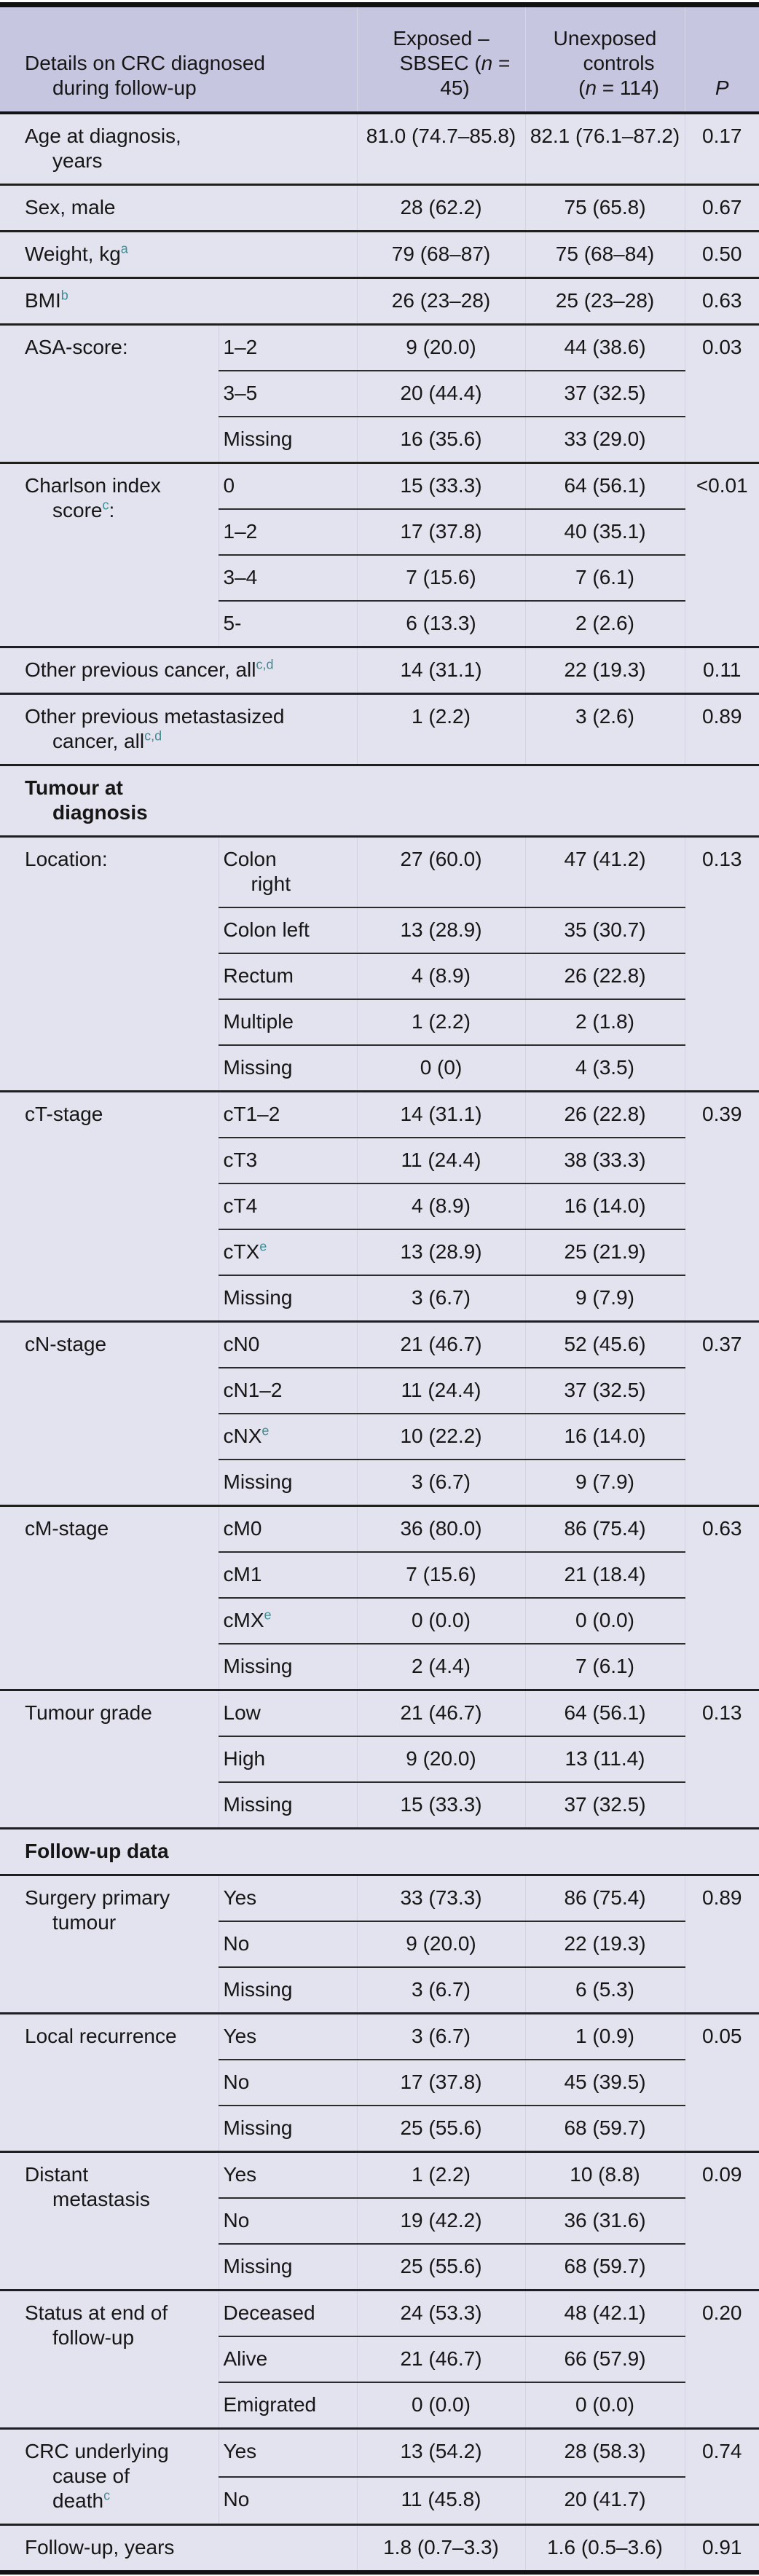 Image resolution: width=759 pixels, height=2576 pixels. I want to click on text-line: 21 (18.4), so click(605, 1574).